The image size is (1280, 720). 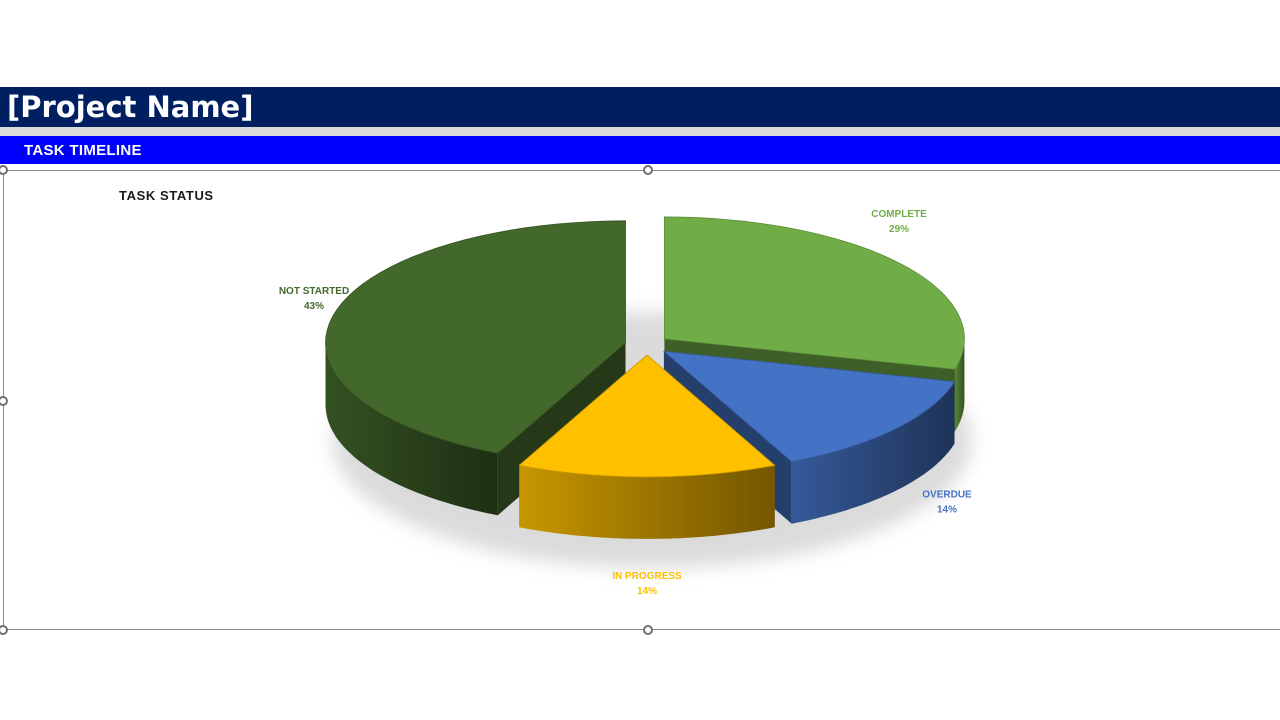 I want to click on data-label-overdue: OVERDUE, so click(x=947, y=495).